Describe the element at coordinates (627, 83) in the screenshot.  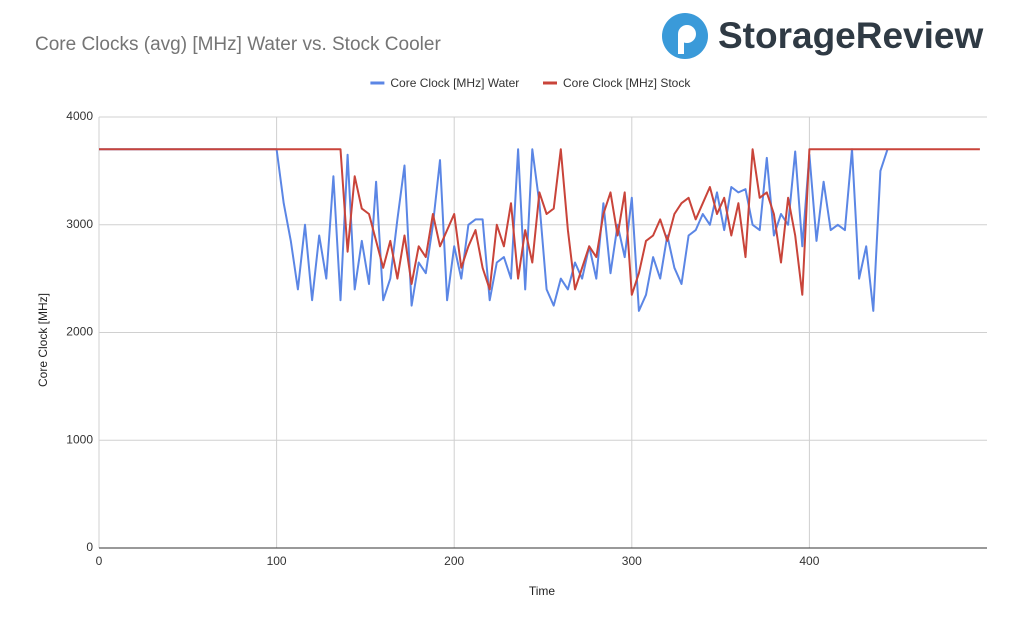
I see `legend-label: Core Clock [MHz] Stock` at that location.